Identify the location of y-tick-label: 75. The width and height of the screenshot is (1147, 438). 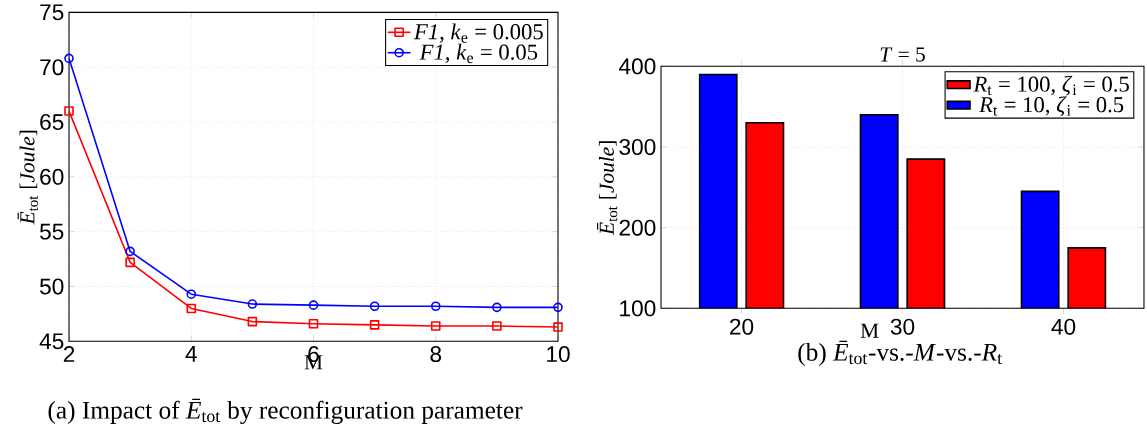
(52, 12).